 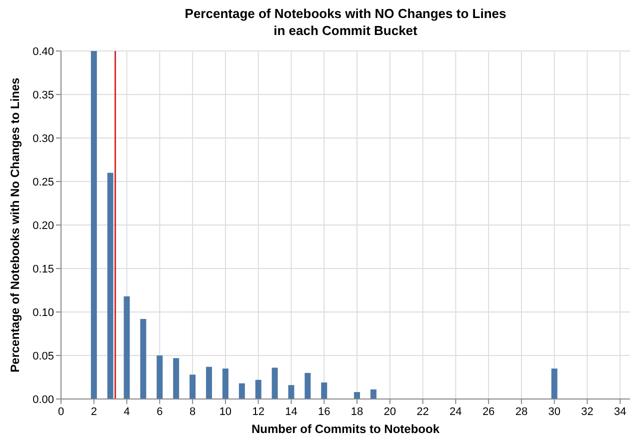 What do you see at coordinates (43, 139) in the screenshot?
I see `y-tick-label: 0.30` at bounding box center [43, 139].